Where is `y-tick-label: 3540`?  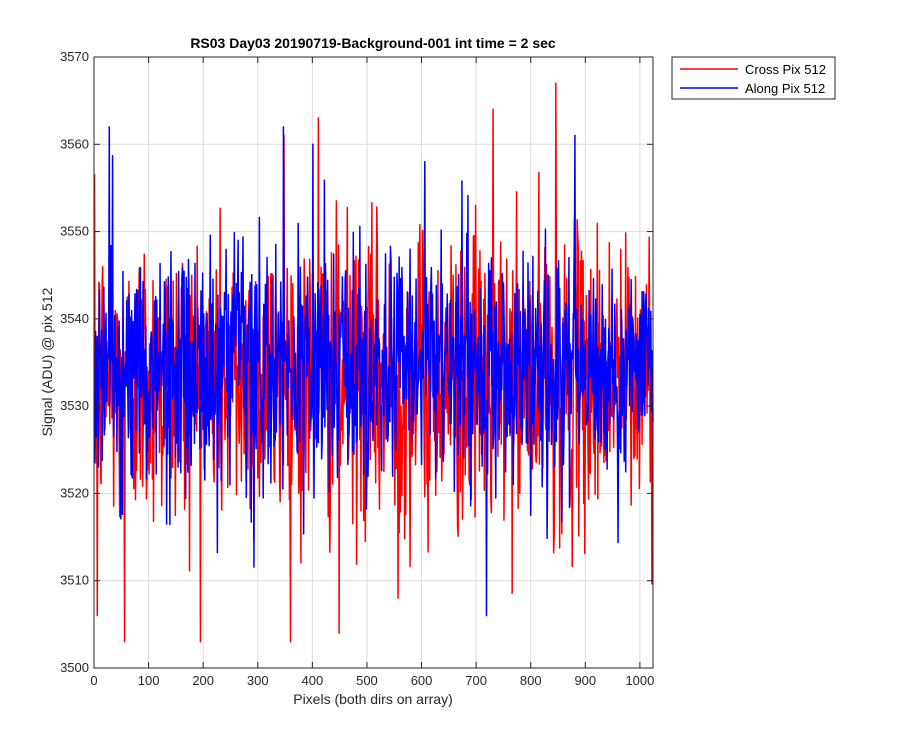
y-tick-label: 3540 is located at coordinates (74, 318).